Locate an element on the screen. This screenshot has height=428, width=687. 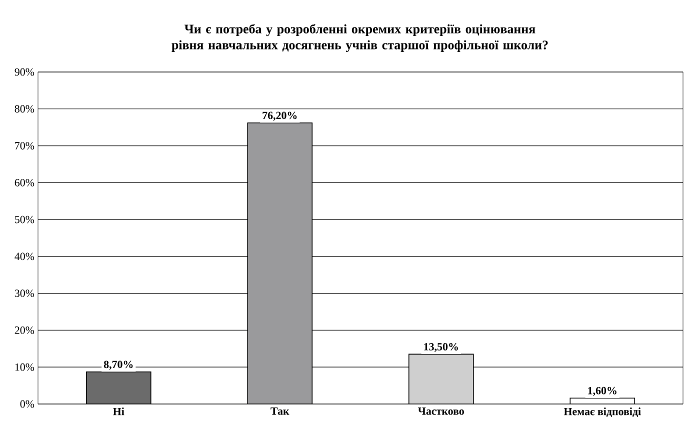
x-tick-label: Ні is located at coordinates (118, 412).